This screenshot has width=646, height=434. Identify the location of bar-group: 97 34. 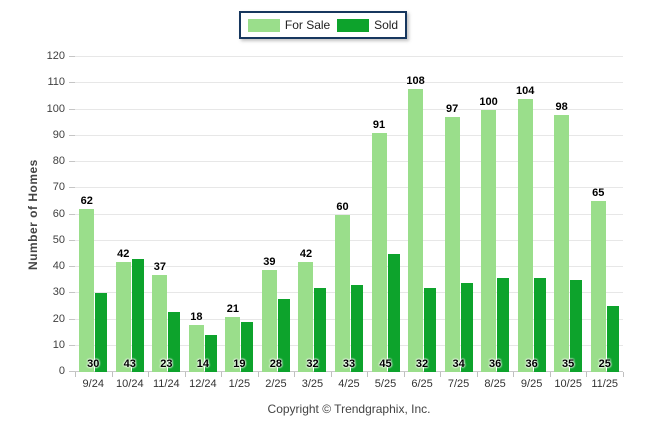
(458, 214).